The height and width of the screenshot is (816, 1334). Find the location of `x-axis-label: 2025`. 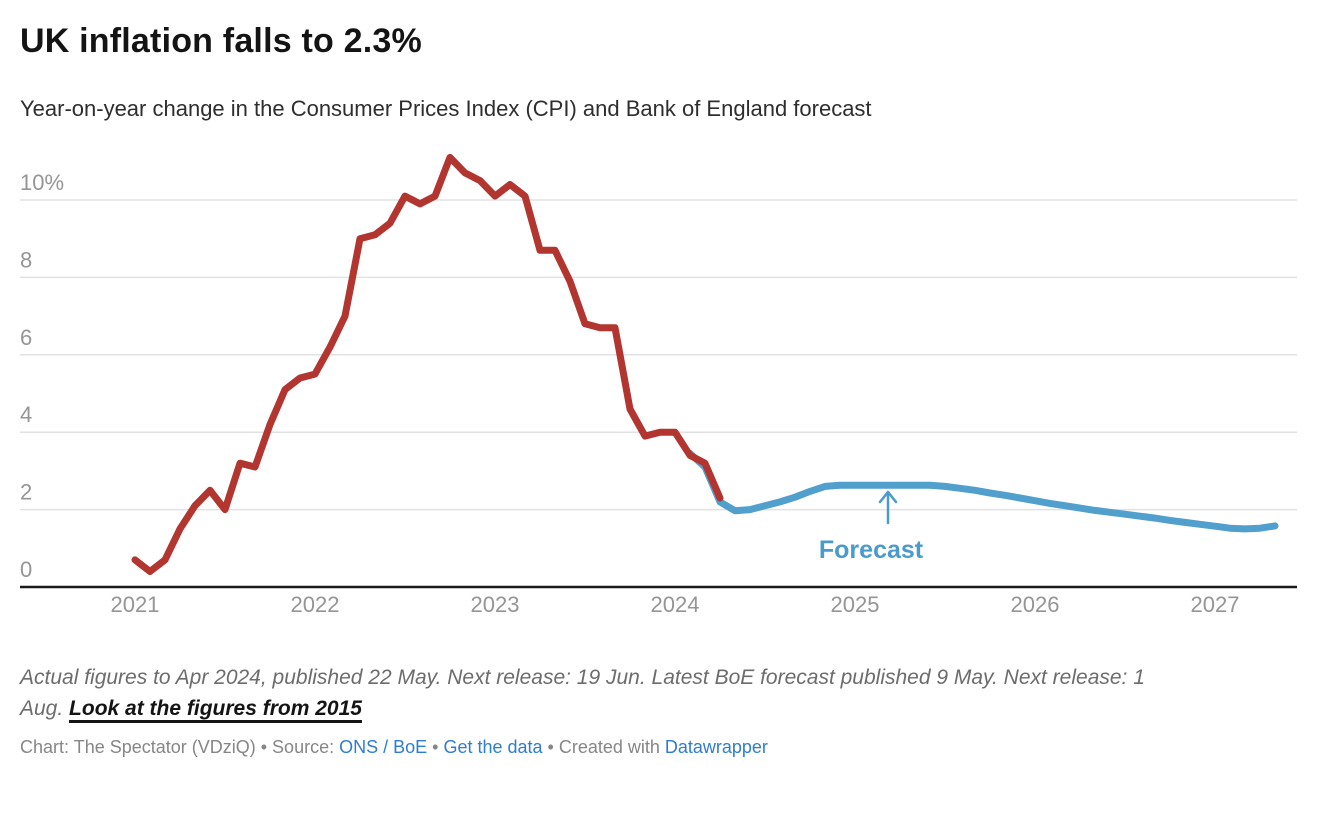

x-axis-label: 2025 is located at coordinates (855, 604).